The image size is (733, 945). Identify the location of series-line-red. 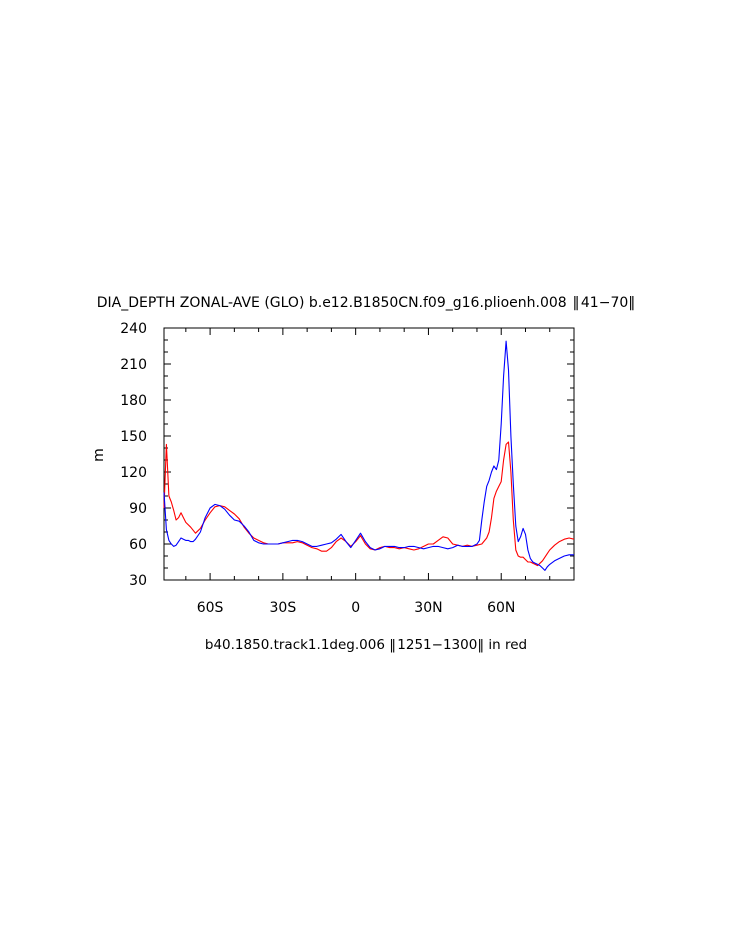
(369, 504).